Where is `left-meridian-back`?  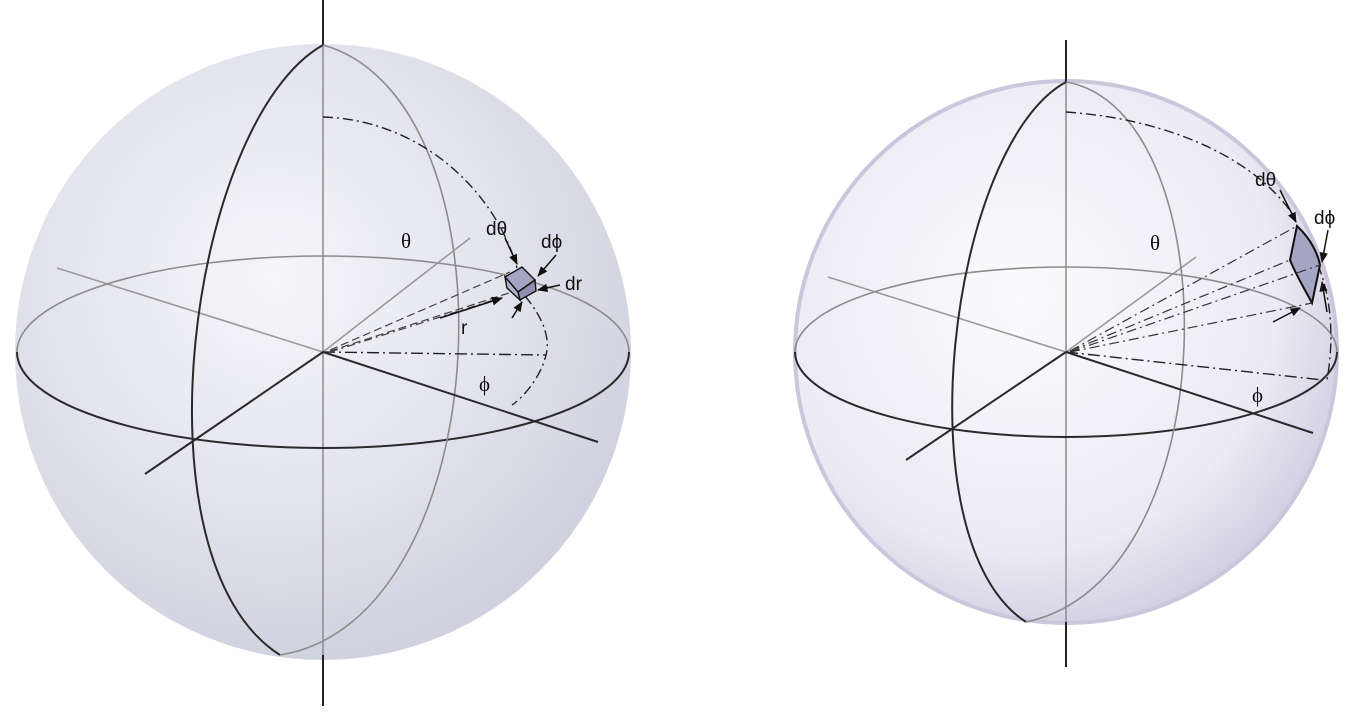 left-meridian-back is located at coordinates (369, 350).